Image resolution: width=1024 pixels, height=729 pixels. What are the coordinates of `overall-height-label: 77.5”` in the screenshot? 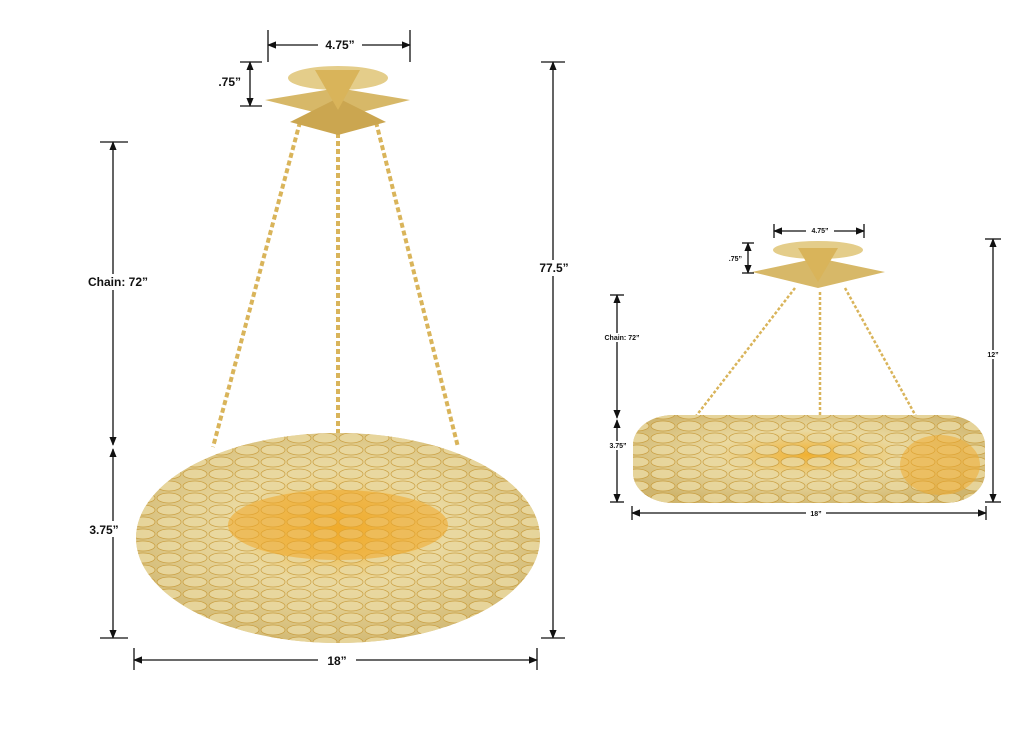 It's located at (553, 268).